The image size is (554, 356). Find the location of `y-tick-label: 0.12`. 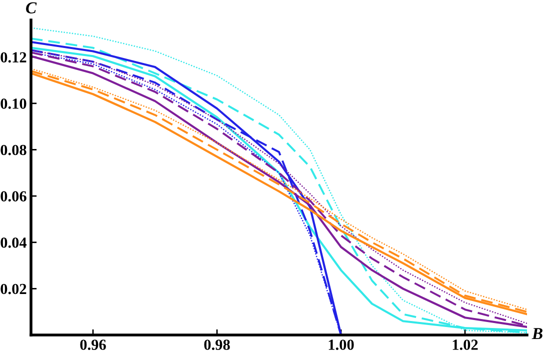

y-tick-label: 0.12 is located at coordinates (13, 57).